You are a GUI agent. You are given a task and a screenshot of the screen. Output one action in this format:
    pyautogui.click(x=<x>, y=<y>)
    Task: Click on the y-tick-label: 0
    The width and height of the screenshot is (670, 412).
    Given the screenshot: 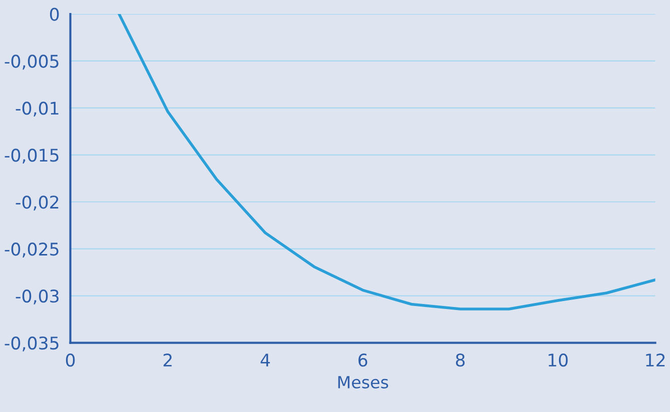 What is the action you would take?
    pyautogui.click(x=54, y=14)
    